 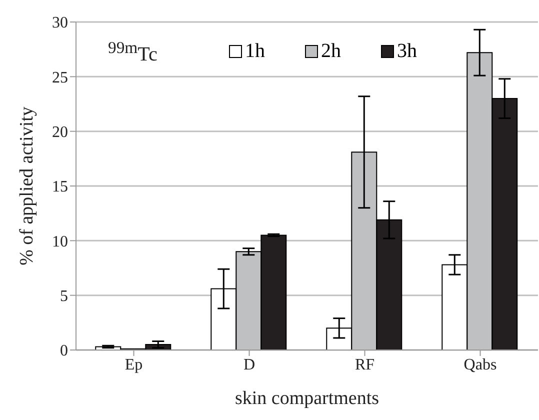 I want to click on x-tick-label: D, so click(x=249, y=365).